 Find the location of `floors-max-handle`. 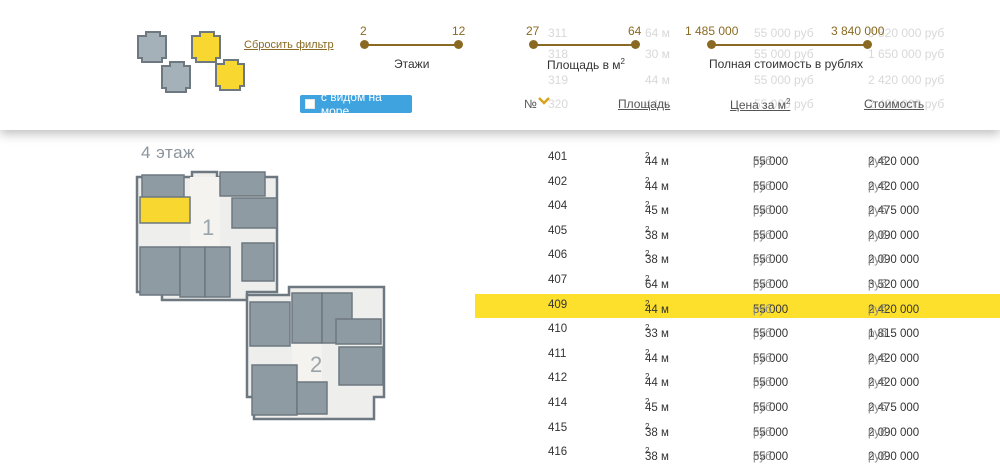

floors-max-handle is located at coordinates (458, 44).